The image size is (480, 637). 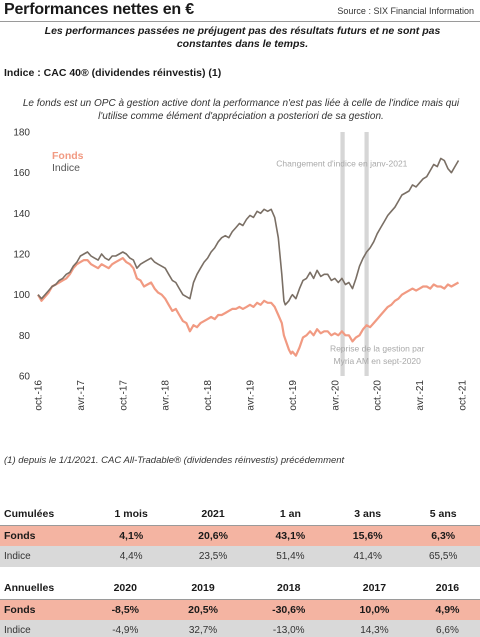 I want to click on cumulative-header-row: Cumulées 1 mois 2021 1 an 3 ans 5 ans, so click(x=240, y=515).